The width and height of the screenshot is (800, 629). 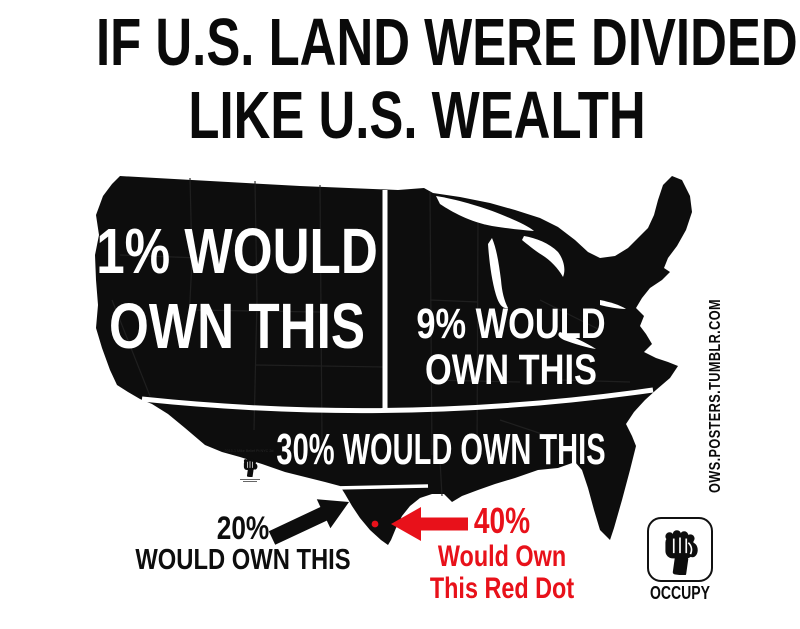 What do you see at coordinates (375, 524) in the screenshot?
I see `red-dot` at bounding box center [375, 524].